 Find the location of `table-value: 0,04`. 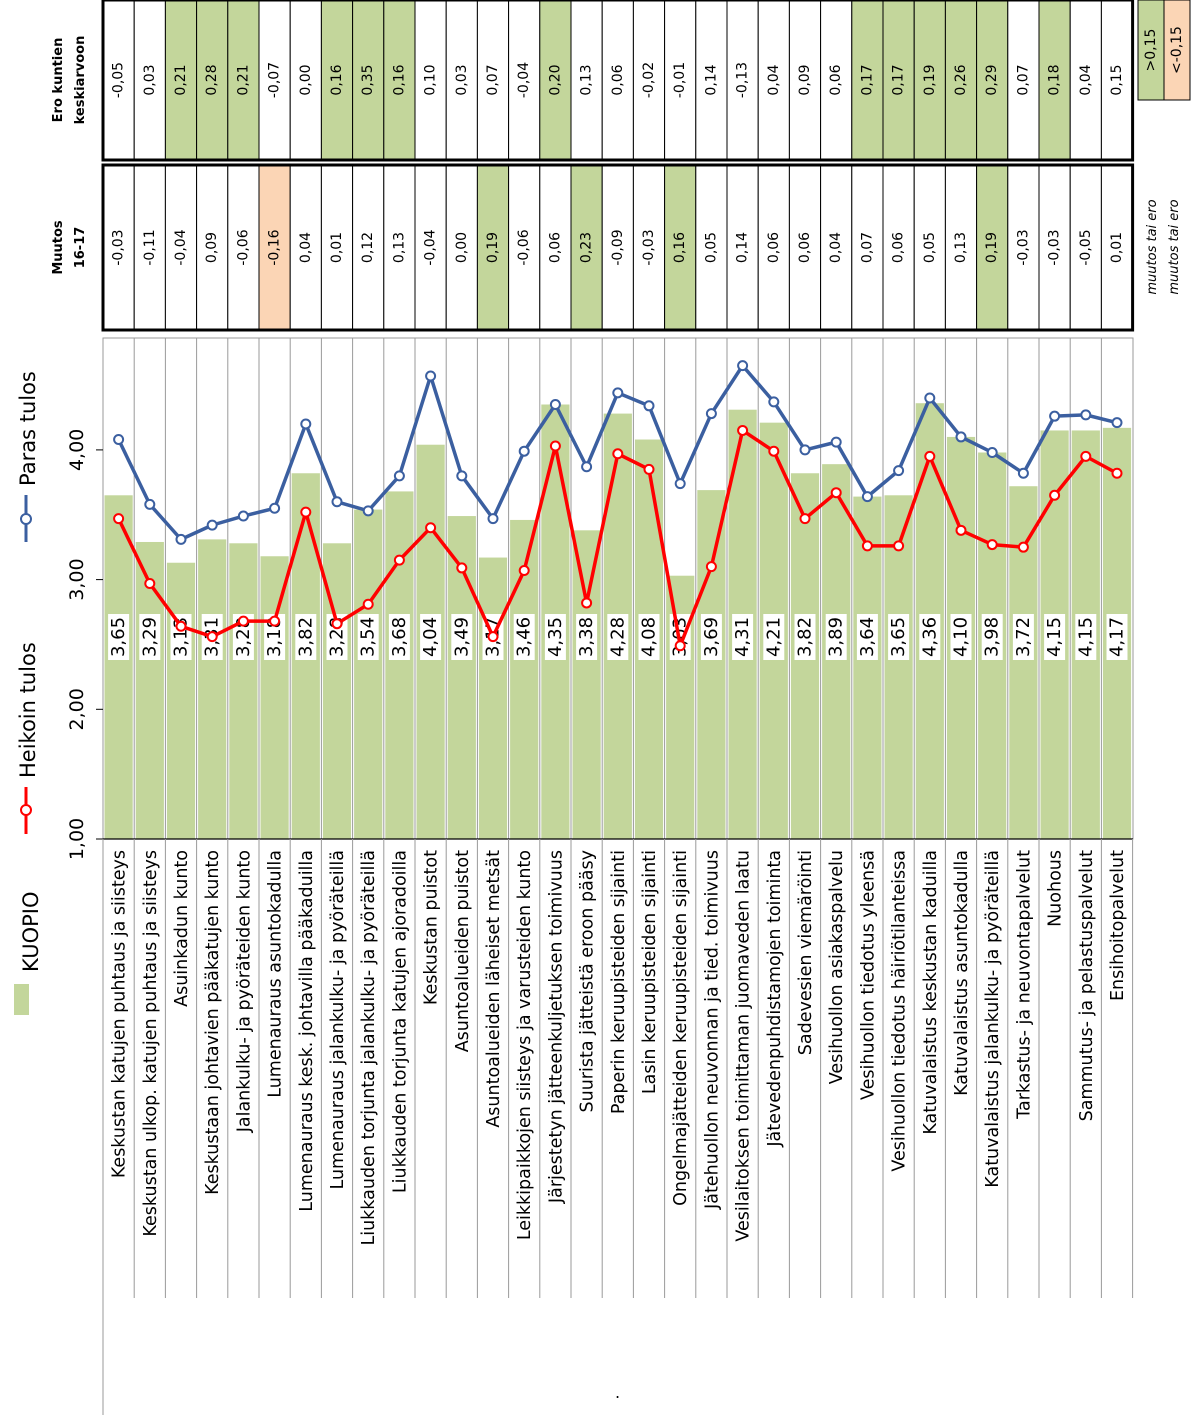

table-value: 0,04 is located at coordinates (1086, 79).